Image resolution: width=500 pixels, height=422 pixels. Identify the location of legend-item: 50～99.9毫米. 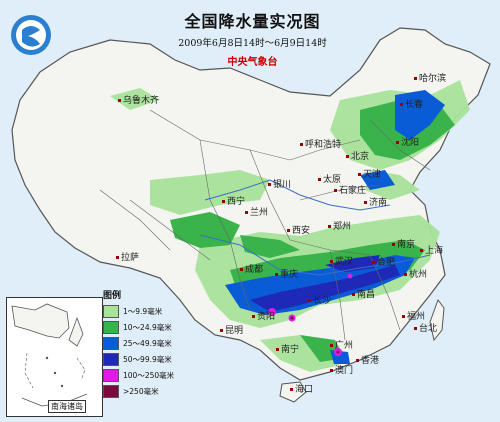
(145, 359).